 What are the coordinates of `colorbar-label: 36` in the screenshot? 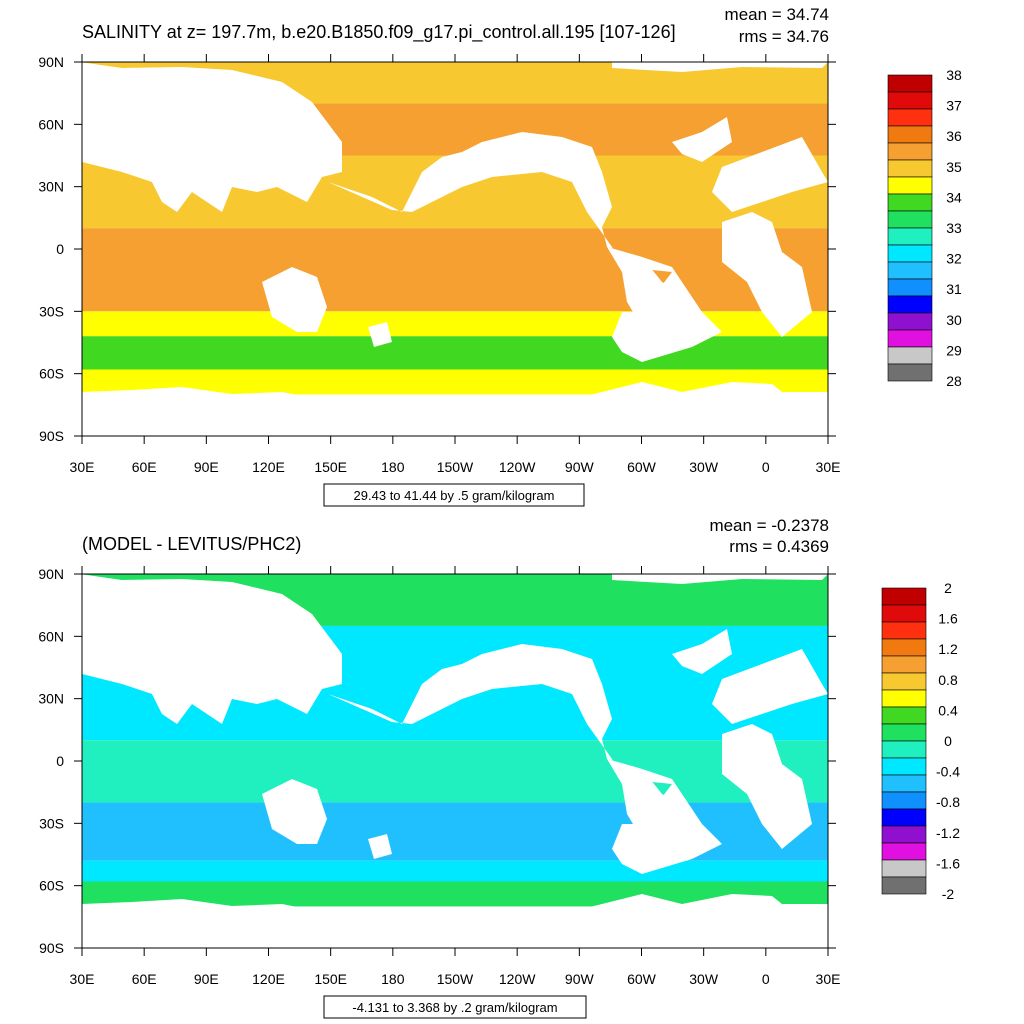 It's located at (954, 136).